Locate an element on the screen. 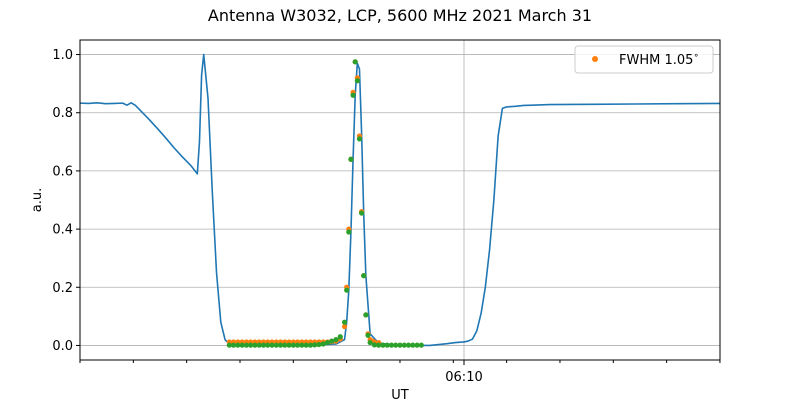  y-axis-label: a.u. is located at coordinates (37, 200).